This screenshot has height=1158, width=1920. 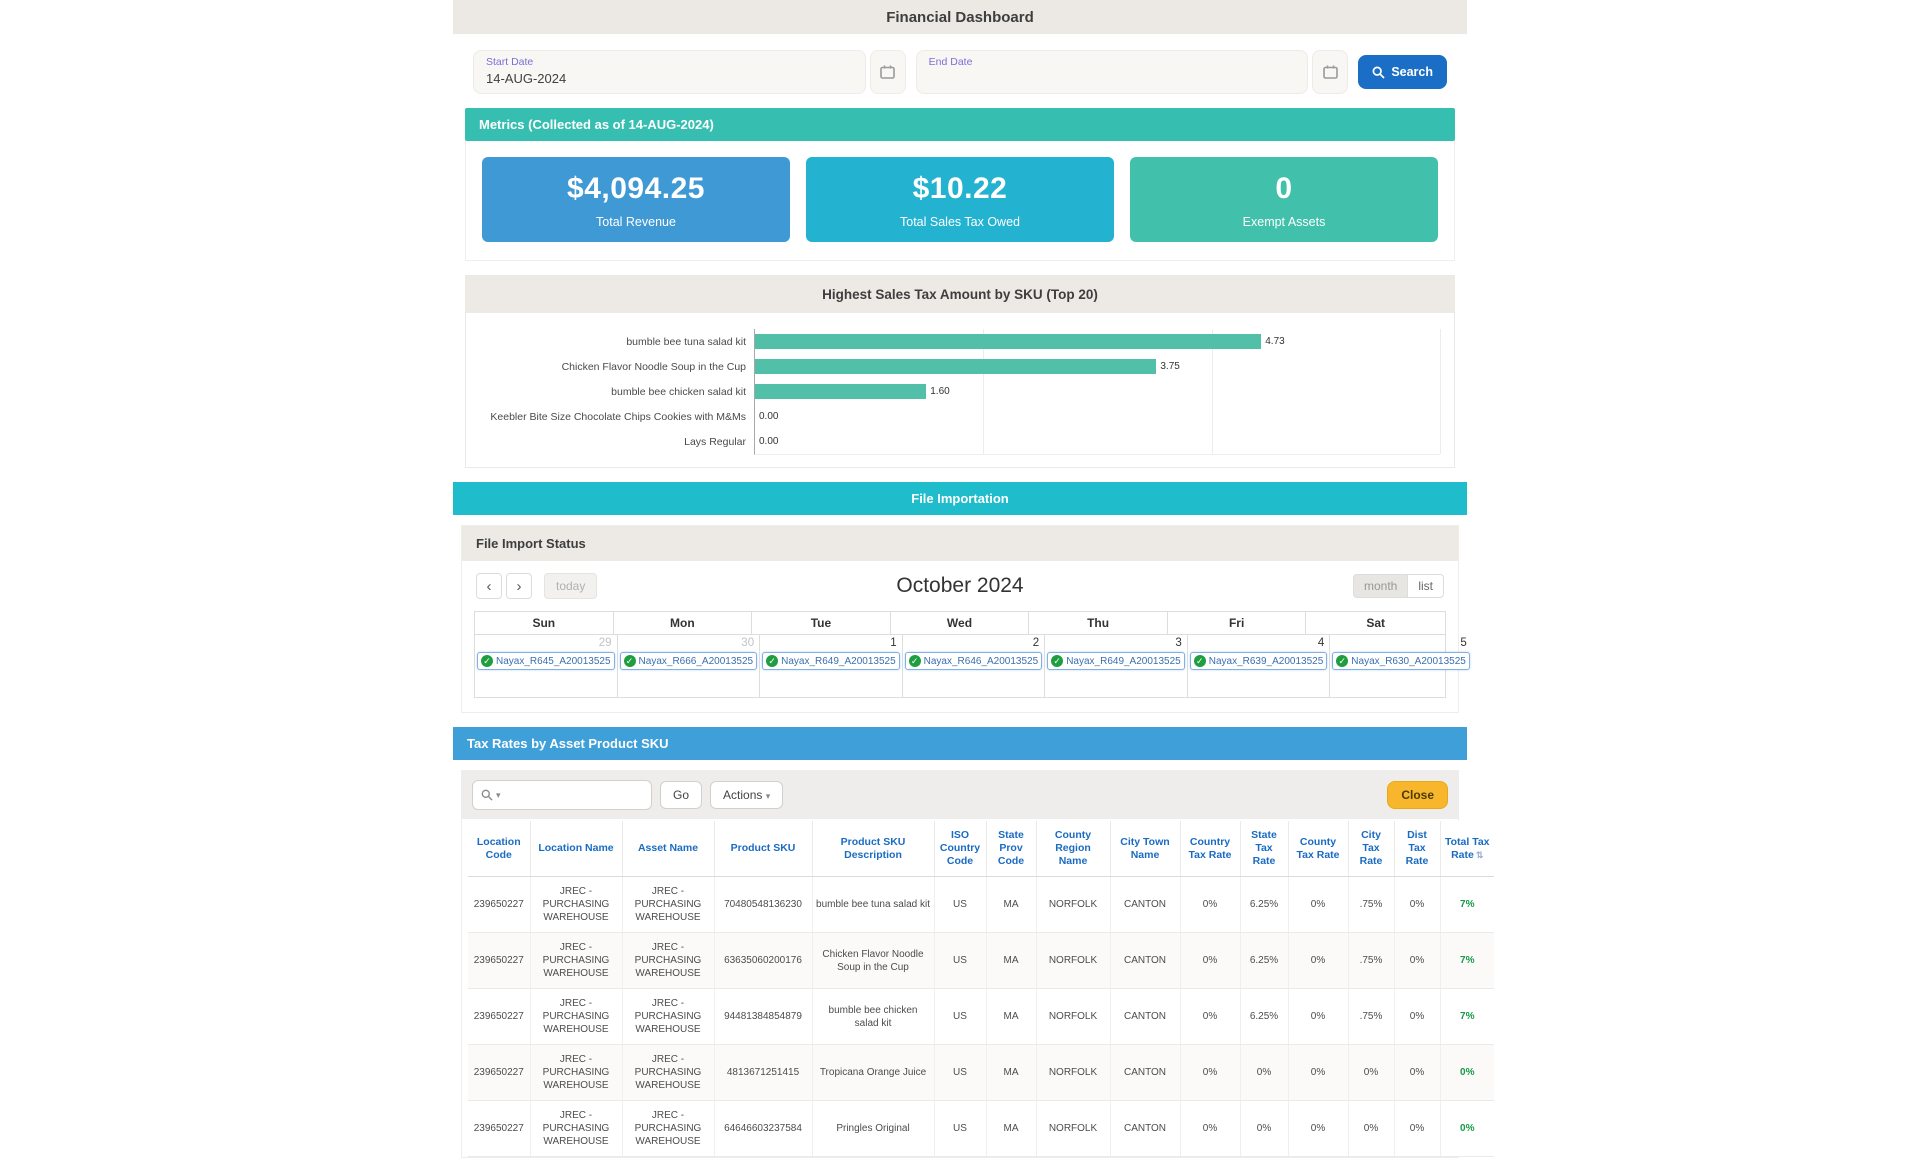 I want to click on end-date-calendar-button, so click(x=1330, y=72).